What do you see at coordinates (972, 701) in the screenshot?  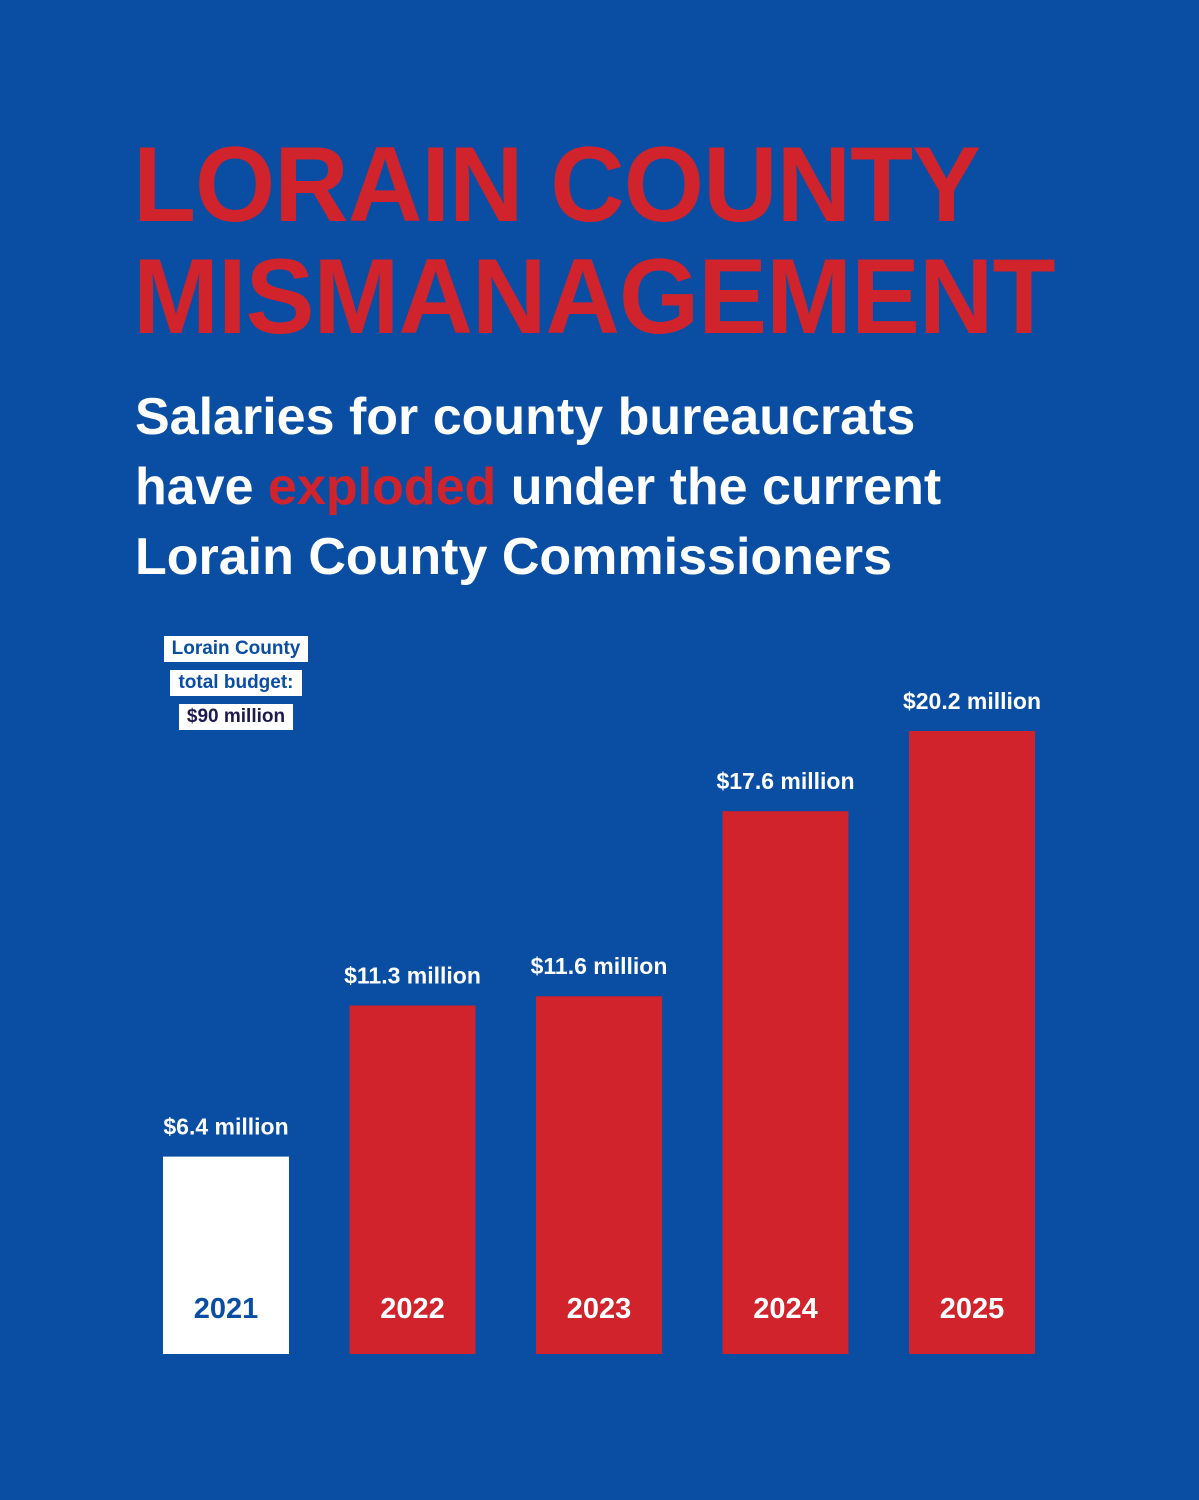 I see `value-label-2025: $20.2 million` at bounding box center [972, 701].